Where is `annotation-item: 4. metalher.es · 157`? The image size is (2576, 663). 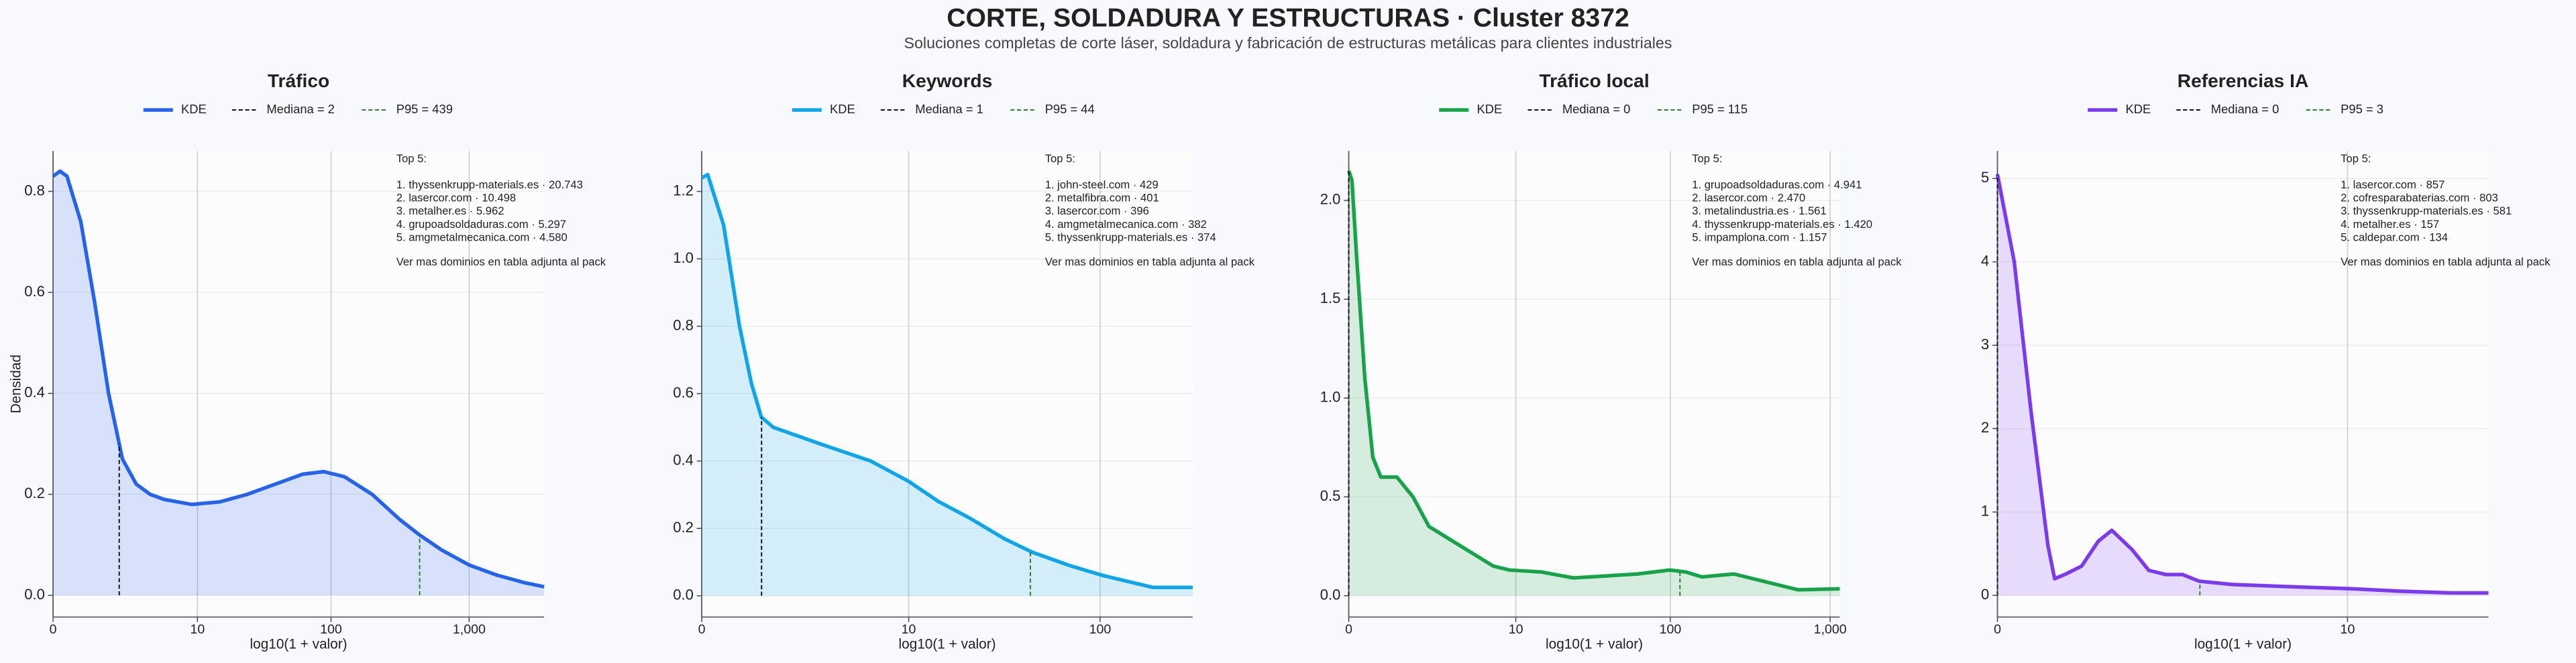
annotation-item: 4. metalher.es · 157 is located at coordinates (2390, 225).